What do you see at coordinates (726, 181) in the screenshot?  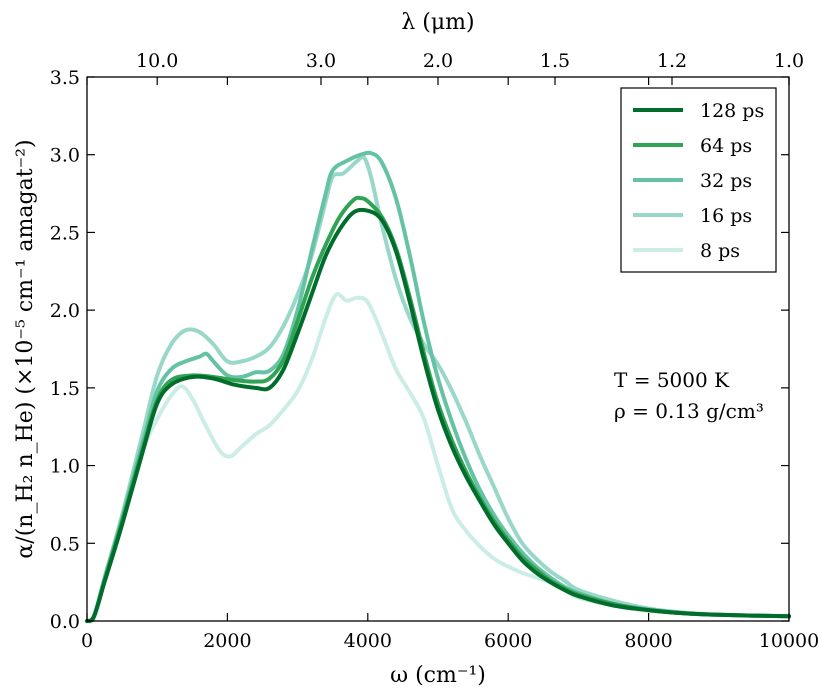 I see `legend-label-32-ps: 32 ps` at bounding box center [726, 181].